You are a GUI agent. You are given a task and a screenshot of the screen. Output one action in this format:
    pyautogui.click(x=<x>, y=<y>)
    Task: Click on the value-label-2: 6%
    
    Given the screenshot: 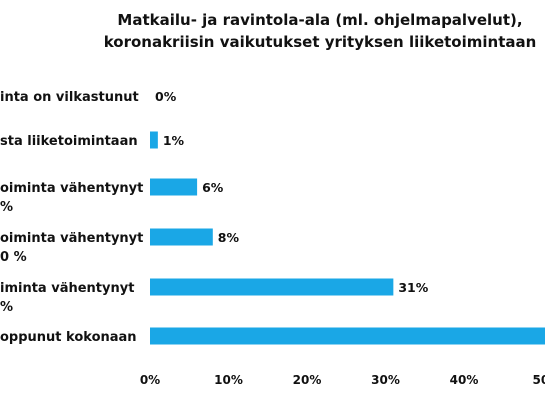 What is the action you would take?
    pyautogui.click(x=213, y=187)
    